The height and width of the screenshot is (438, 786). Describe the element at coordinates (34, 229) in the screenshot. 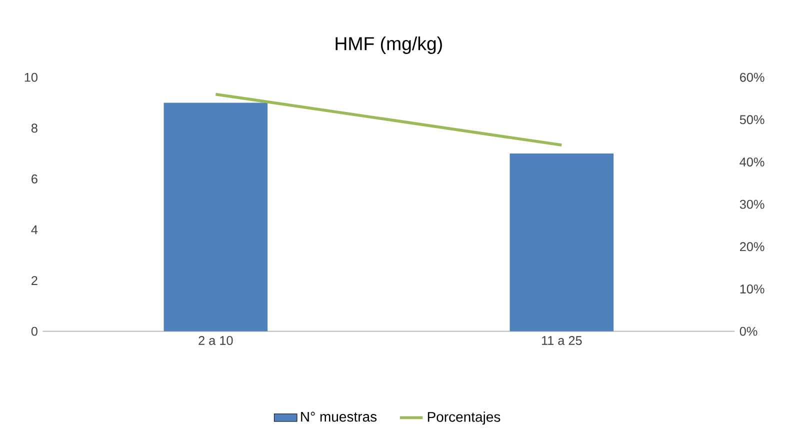

I see `y-tick-label: 4` at that location.